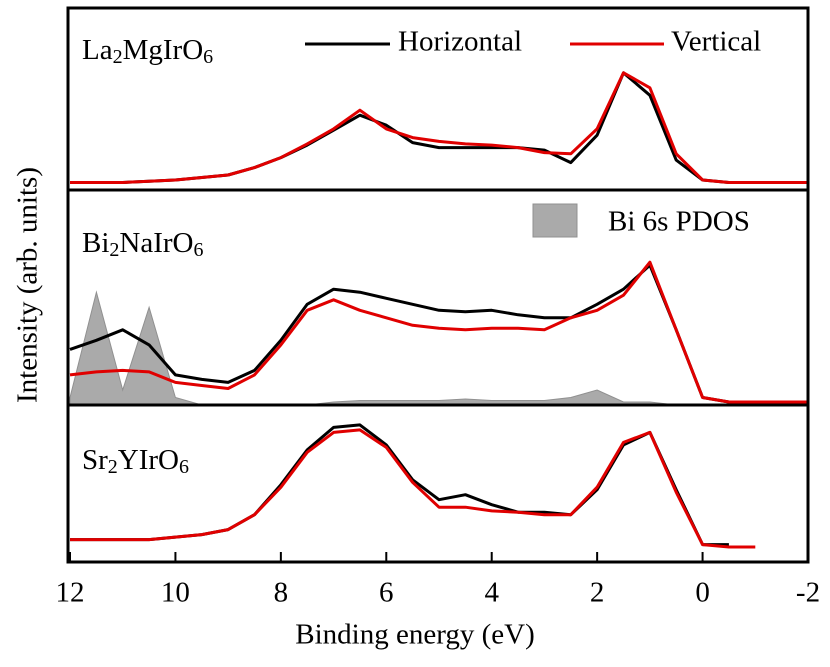 The width and height of the screenshot is (830, 667). I want to click on legend-swatch, so click(555, 220).